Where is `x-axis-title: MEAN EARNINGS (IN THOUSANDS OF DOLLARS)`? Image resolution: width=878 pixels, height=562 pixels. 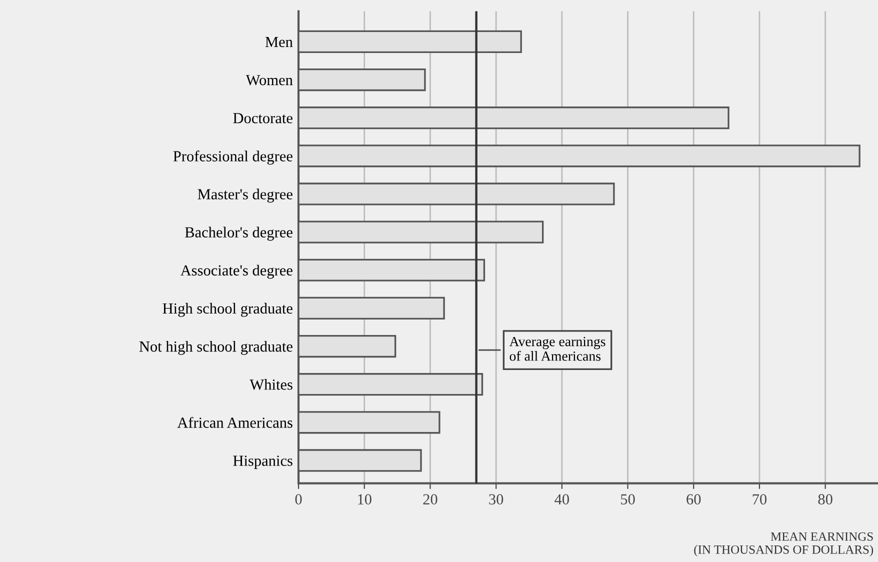 x-axis-title: MEAN EARNINGS (IN THOUSANDS OF DOLLARS) is located at coordinates (784, 544).